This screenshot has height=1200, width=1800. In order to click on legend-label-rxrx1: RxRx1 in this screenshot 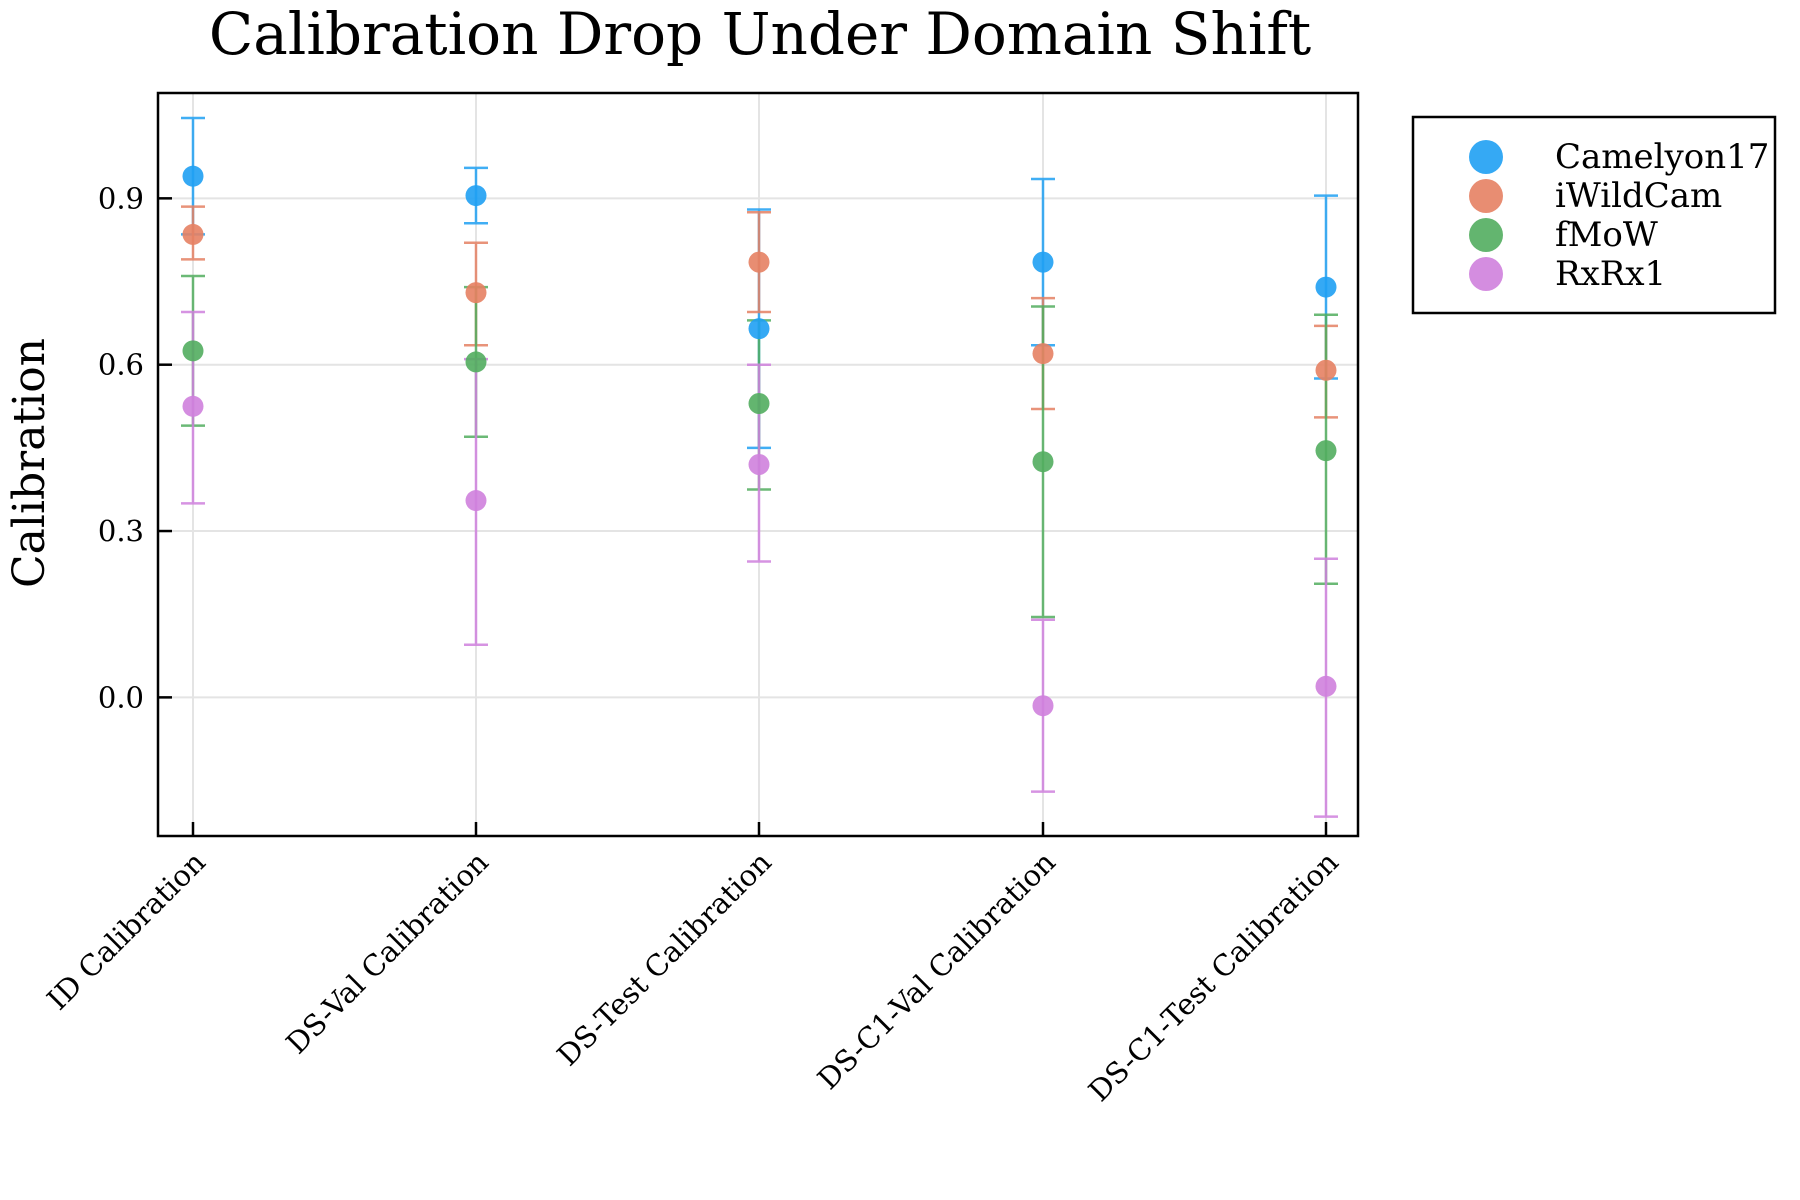, I will do `click(1610, 274)`.